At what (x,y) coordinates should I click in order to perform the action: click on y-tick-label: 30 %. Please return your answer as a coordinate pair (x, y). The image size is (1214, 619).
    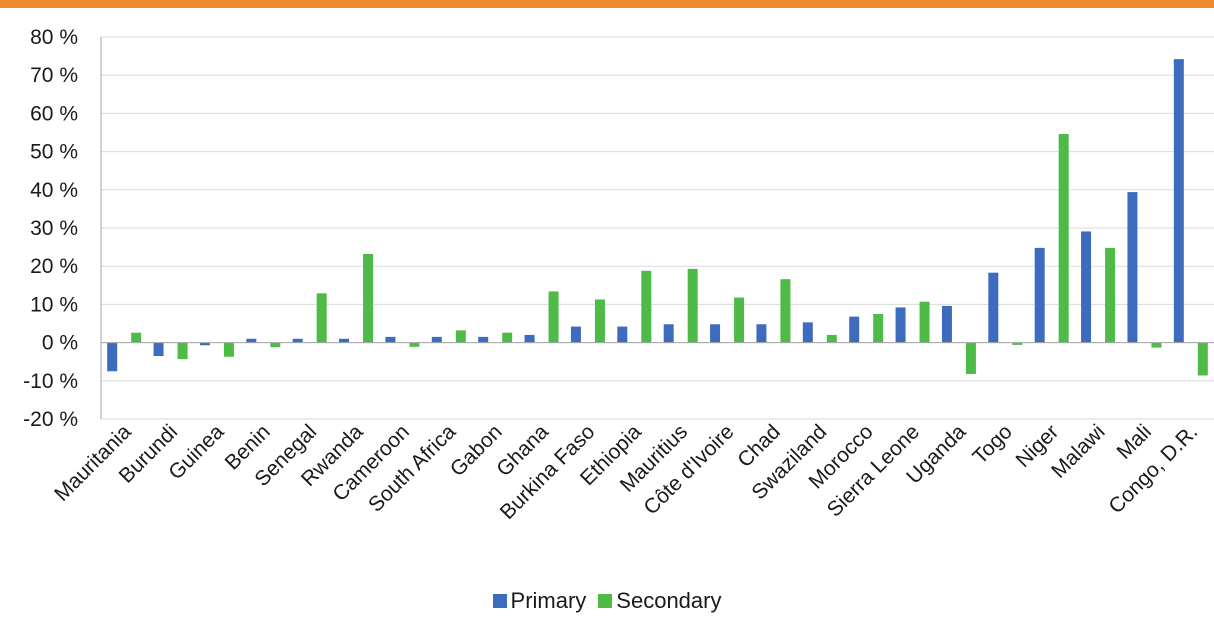
    Looking at the image, I should click on (54, 228).